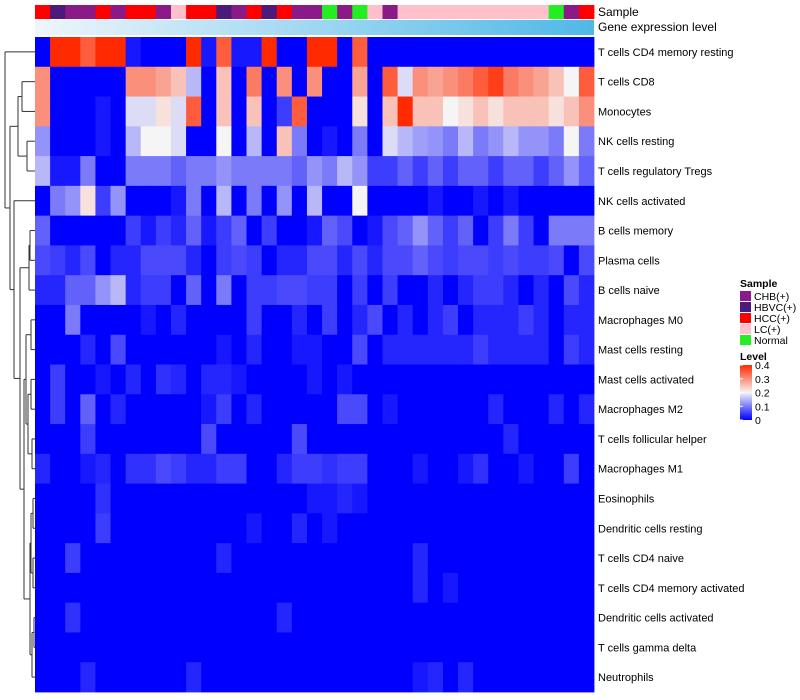 The image size is (800, 700). I want to click on level-tick-label: 0.2, so click(762, 394).